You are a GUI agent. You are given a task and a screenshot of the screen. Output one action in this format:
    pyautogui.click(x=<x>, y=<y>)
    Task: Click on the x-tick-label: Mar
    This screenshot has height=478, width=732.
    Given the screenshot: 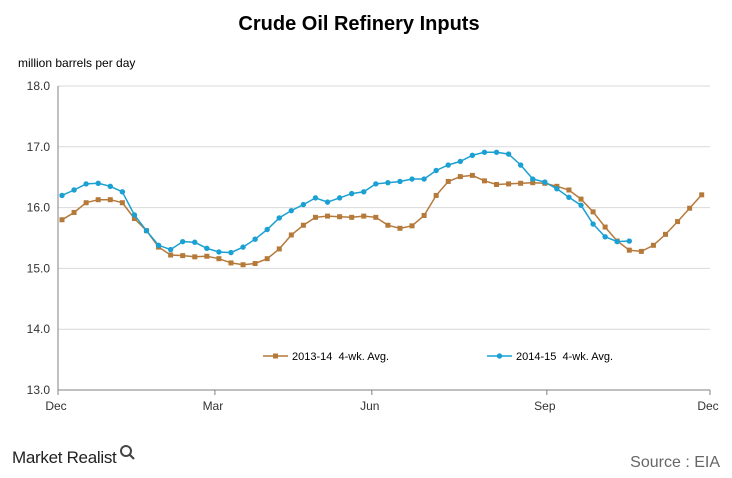 What is the action you would take?
    pyautogui.click(x=213, y=406)
    